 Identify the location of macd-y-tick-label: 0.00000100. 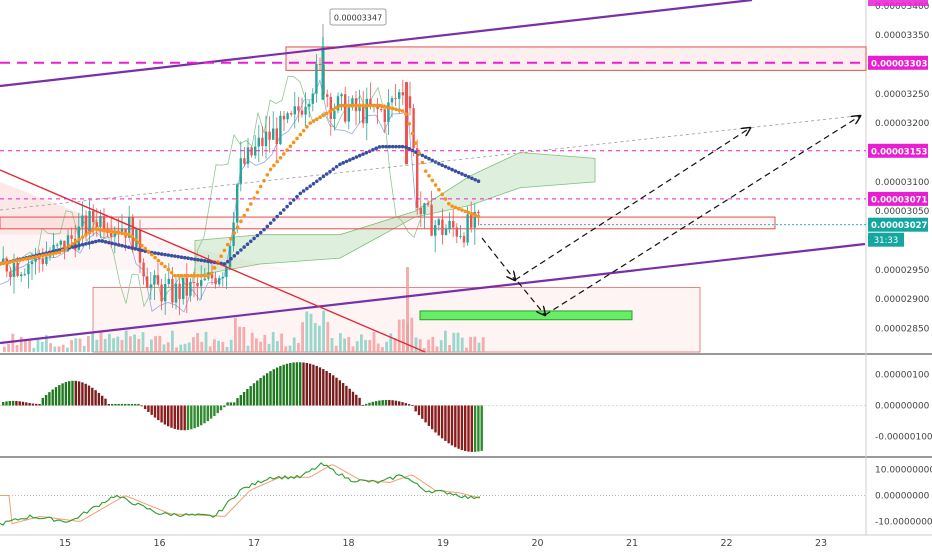
(902, 376).